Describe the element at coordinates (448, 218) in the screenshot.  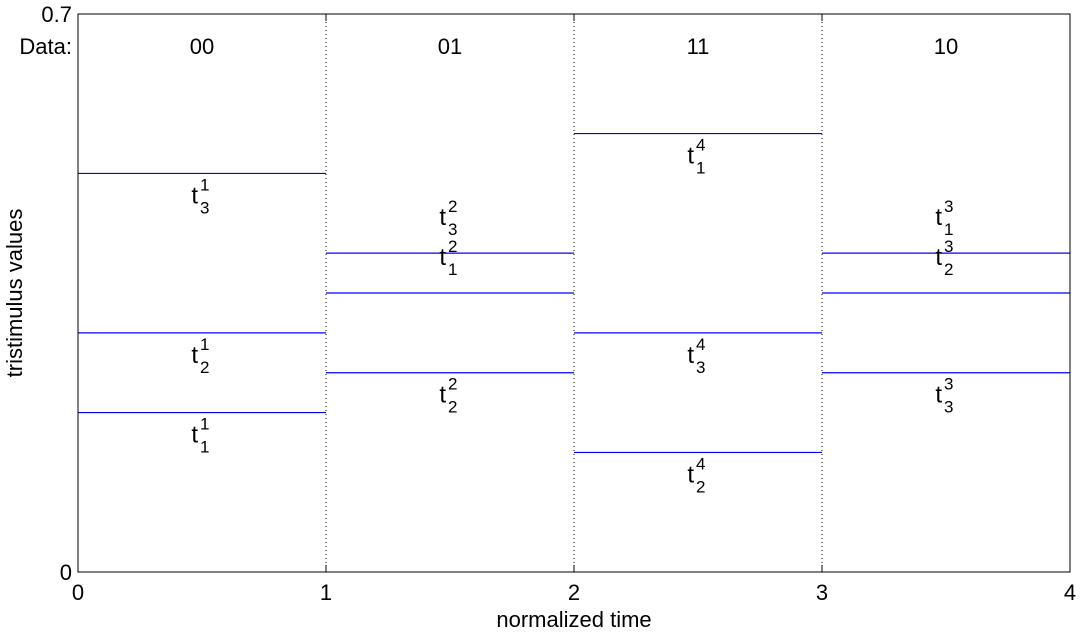
I see `level-label: t 2 3` at that location.